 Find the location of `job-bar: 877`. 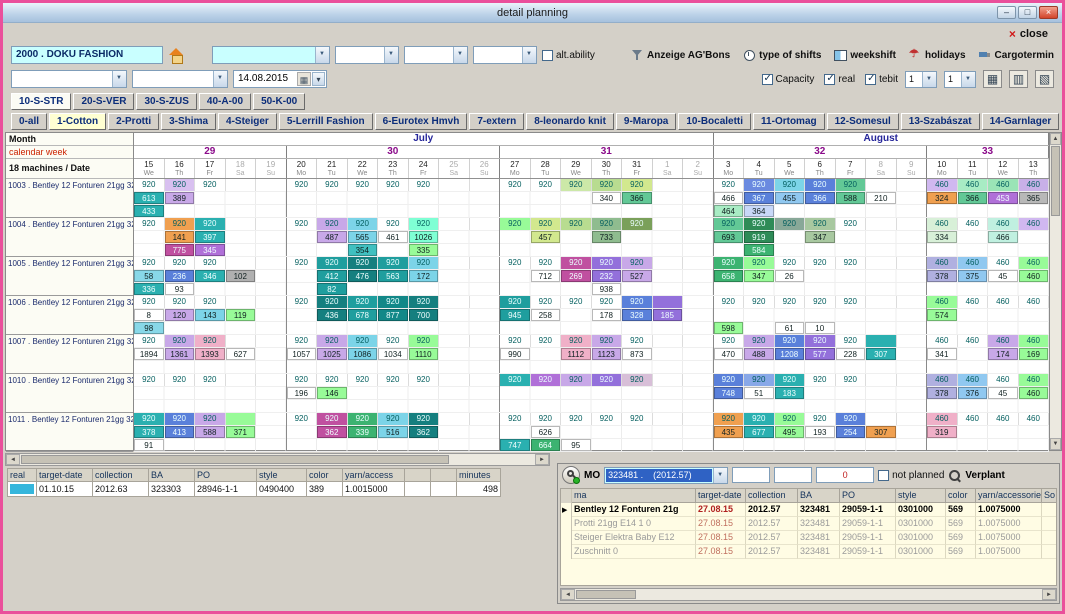

job-bar: 877 is located at coordinates (393, 315).